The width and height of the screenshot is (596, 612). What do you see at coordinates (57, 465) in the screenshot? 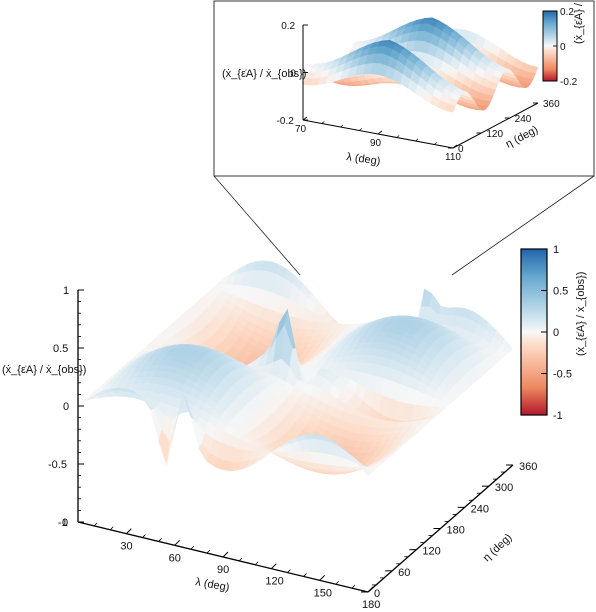
I see `main-z-tick-label: -0.5` at bounding box center [57, 465].